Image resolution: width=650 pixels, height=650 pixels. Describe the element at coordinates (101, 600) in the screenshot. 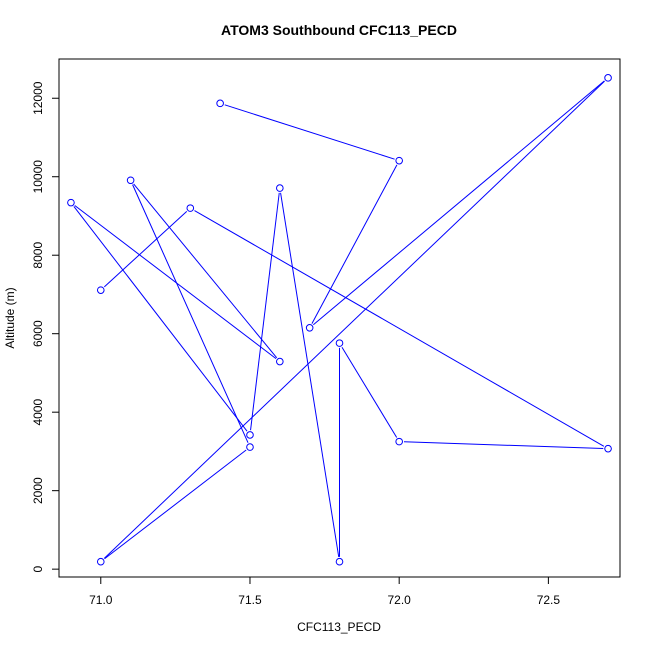

I see `x-tick-label: 71.0` at that location.